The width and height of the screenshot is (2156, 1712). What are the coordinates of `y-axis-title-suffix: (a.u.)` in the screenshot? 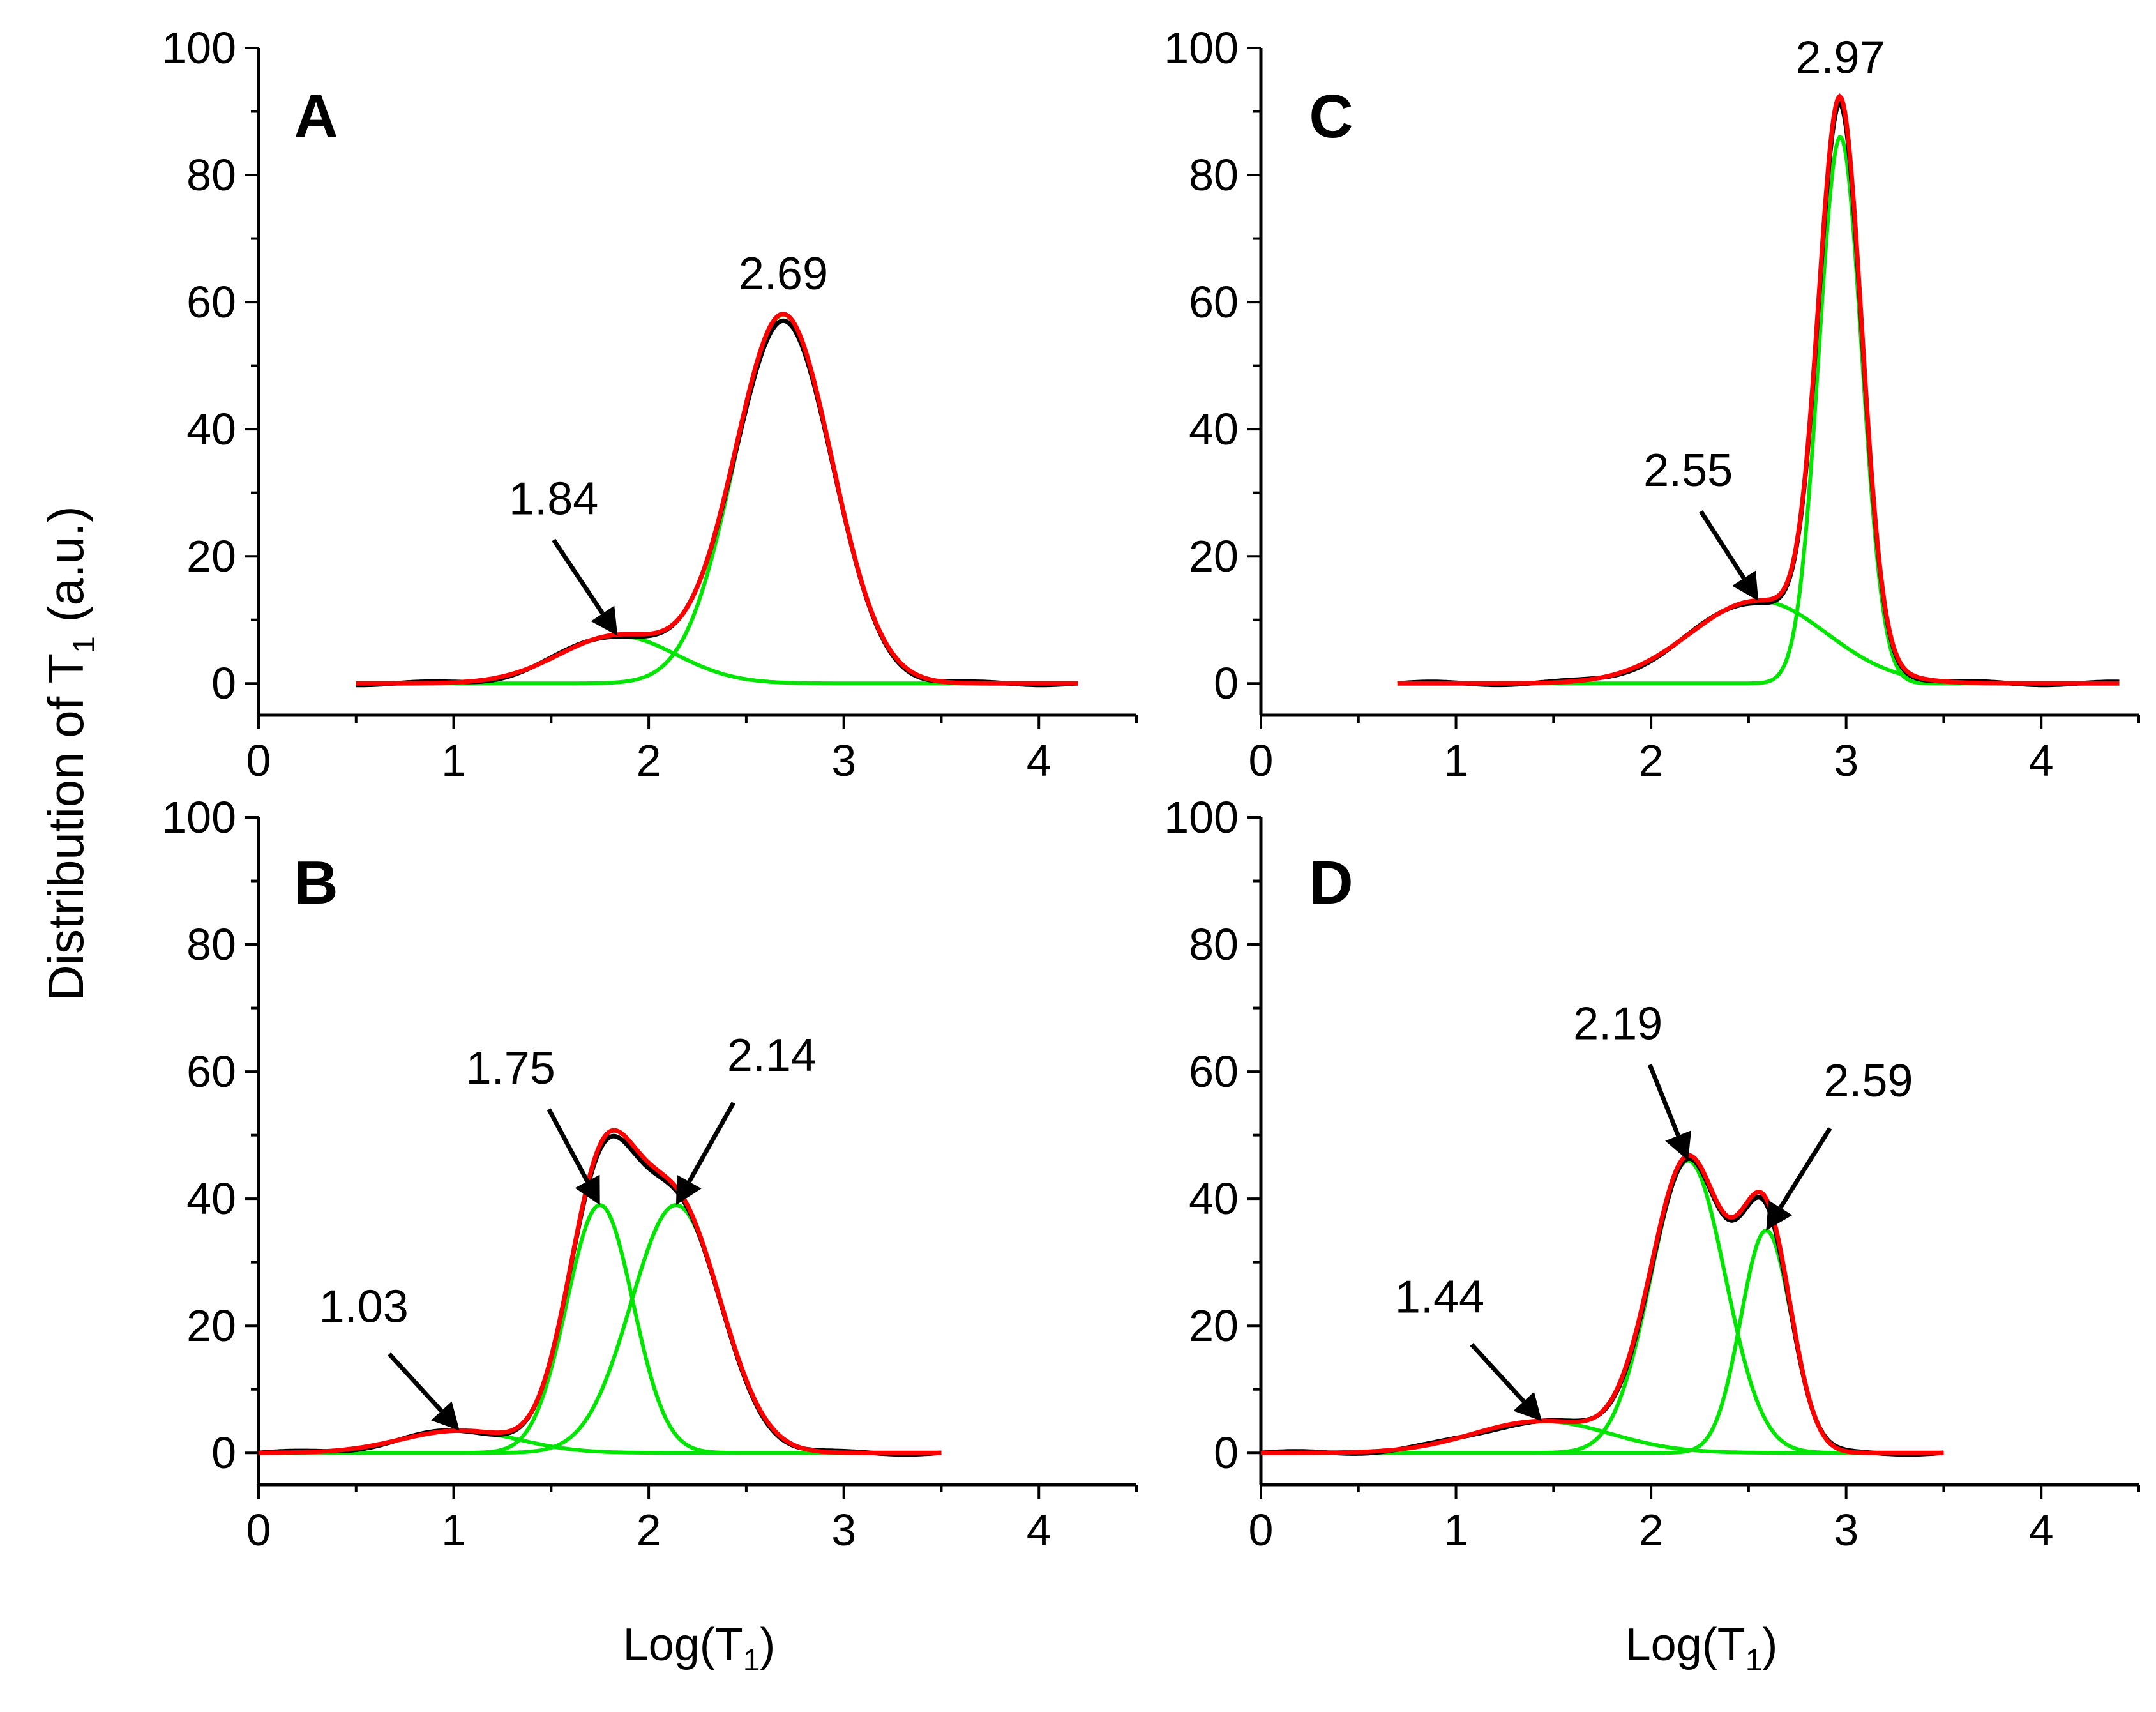 It's located at (66, 571).